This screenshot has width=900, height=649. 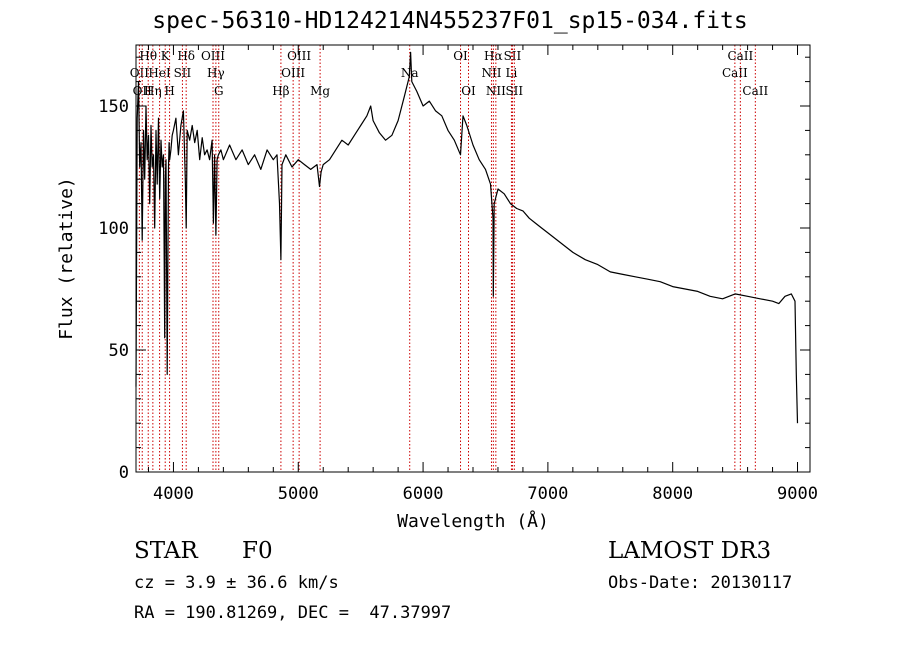 I want to click on spectral-line-label: K, so click(x=166, y=56).